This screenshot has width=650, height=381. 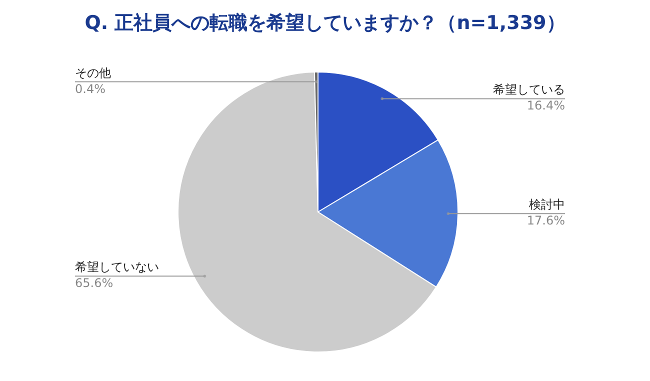 I want to click on data-label: 0.4%, so click(x=90, y=89).